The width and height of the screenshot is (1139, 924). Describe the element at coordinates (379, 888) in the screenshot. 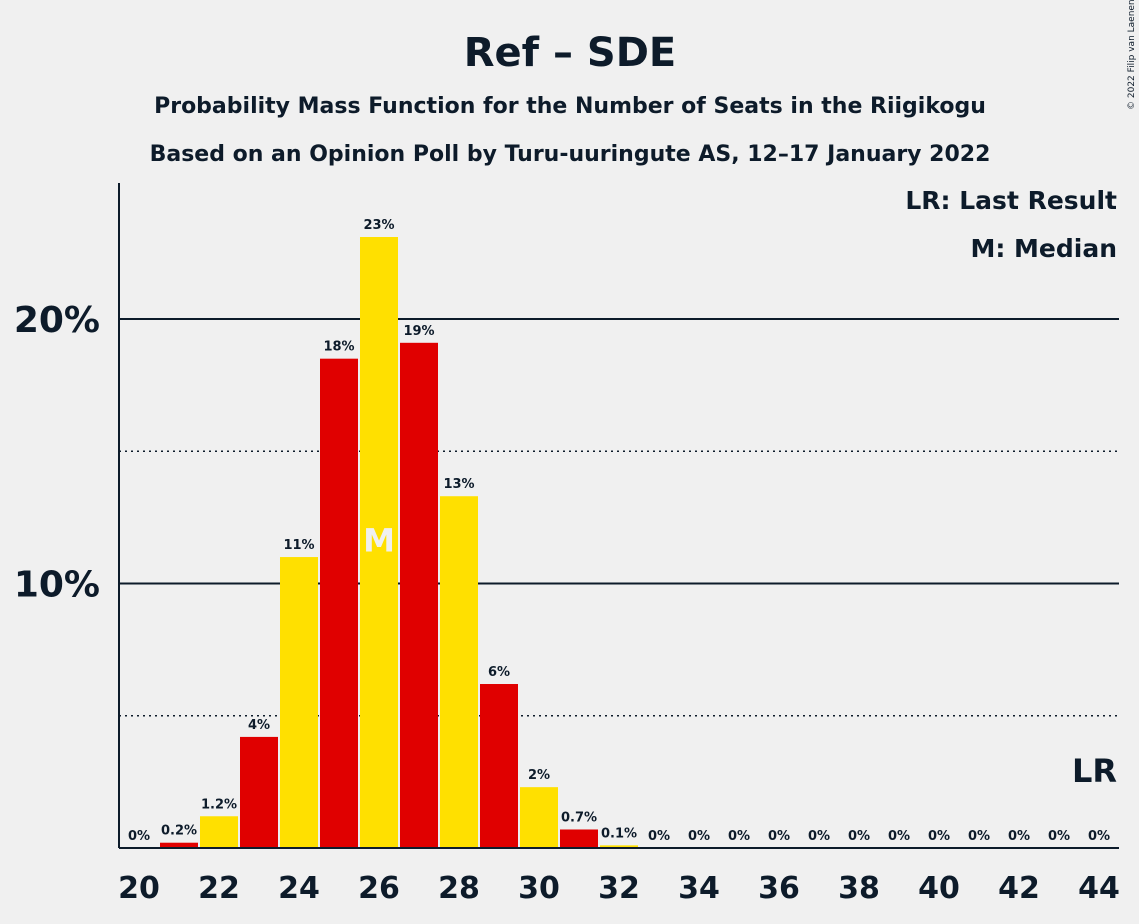

I see `x-tick-label: 26` at that location.